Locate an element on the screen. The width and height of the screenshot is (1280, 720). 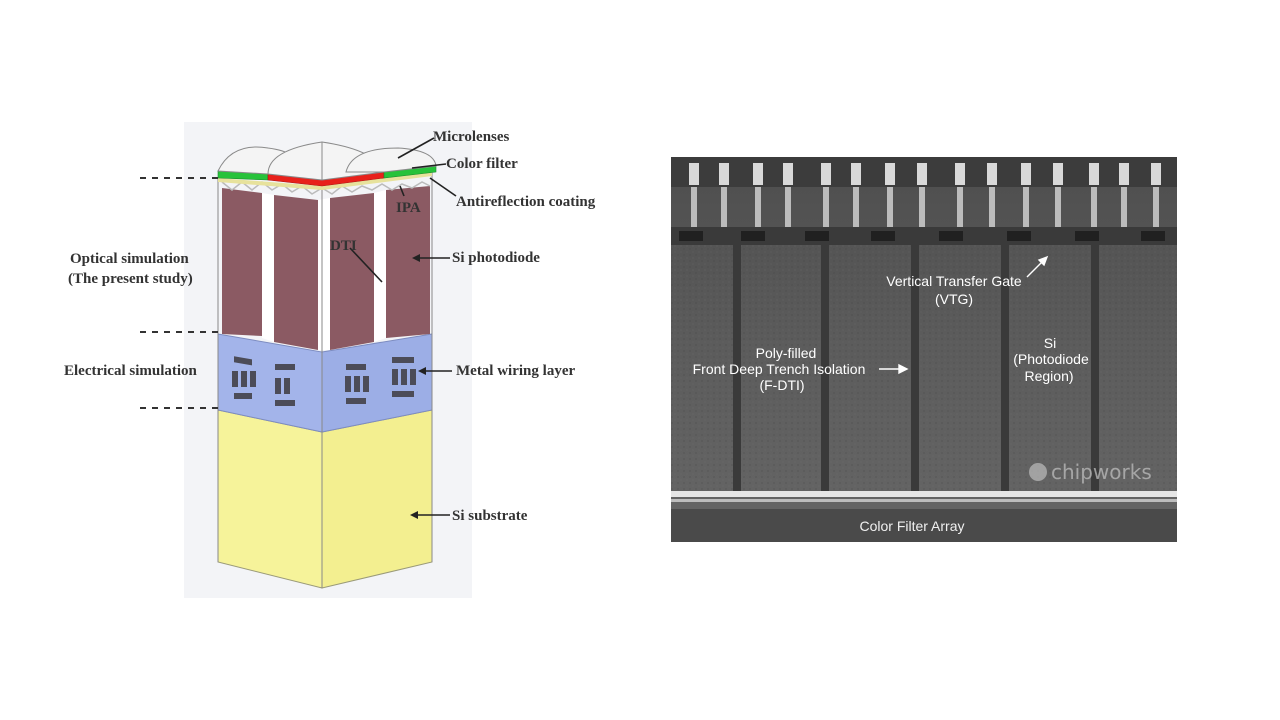
sem-contacts is located at coordinates (925, 197).